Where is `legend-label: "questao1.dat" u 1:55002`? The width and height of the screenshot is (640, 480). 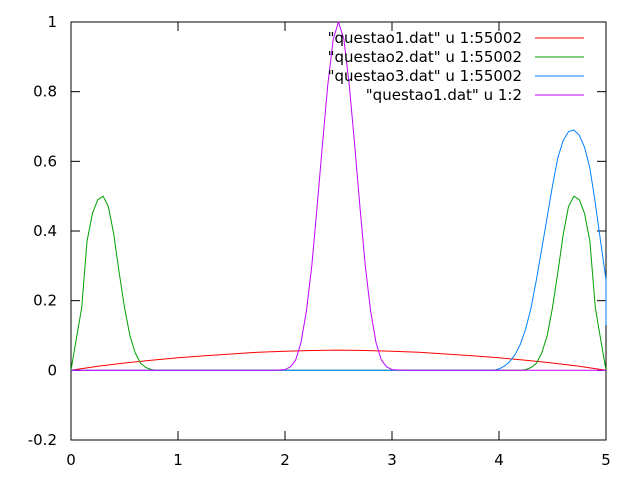 legend-label: "questao1.dat" u 1:55002 is located at coordinates (425, 38).